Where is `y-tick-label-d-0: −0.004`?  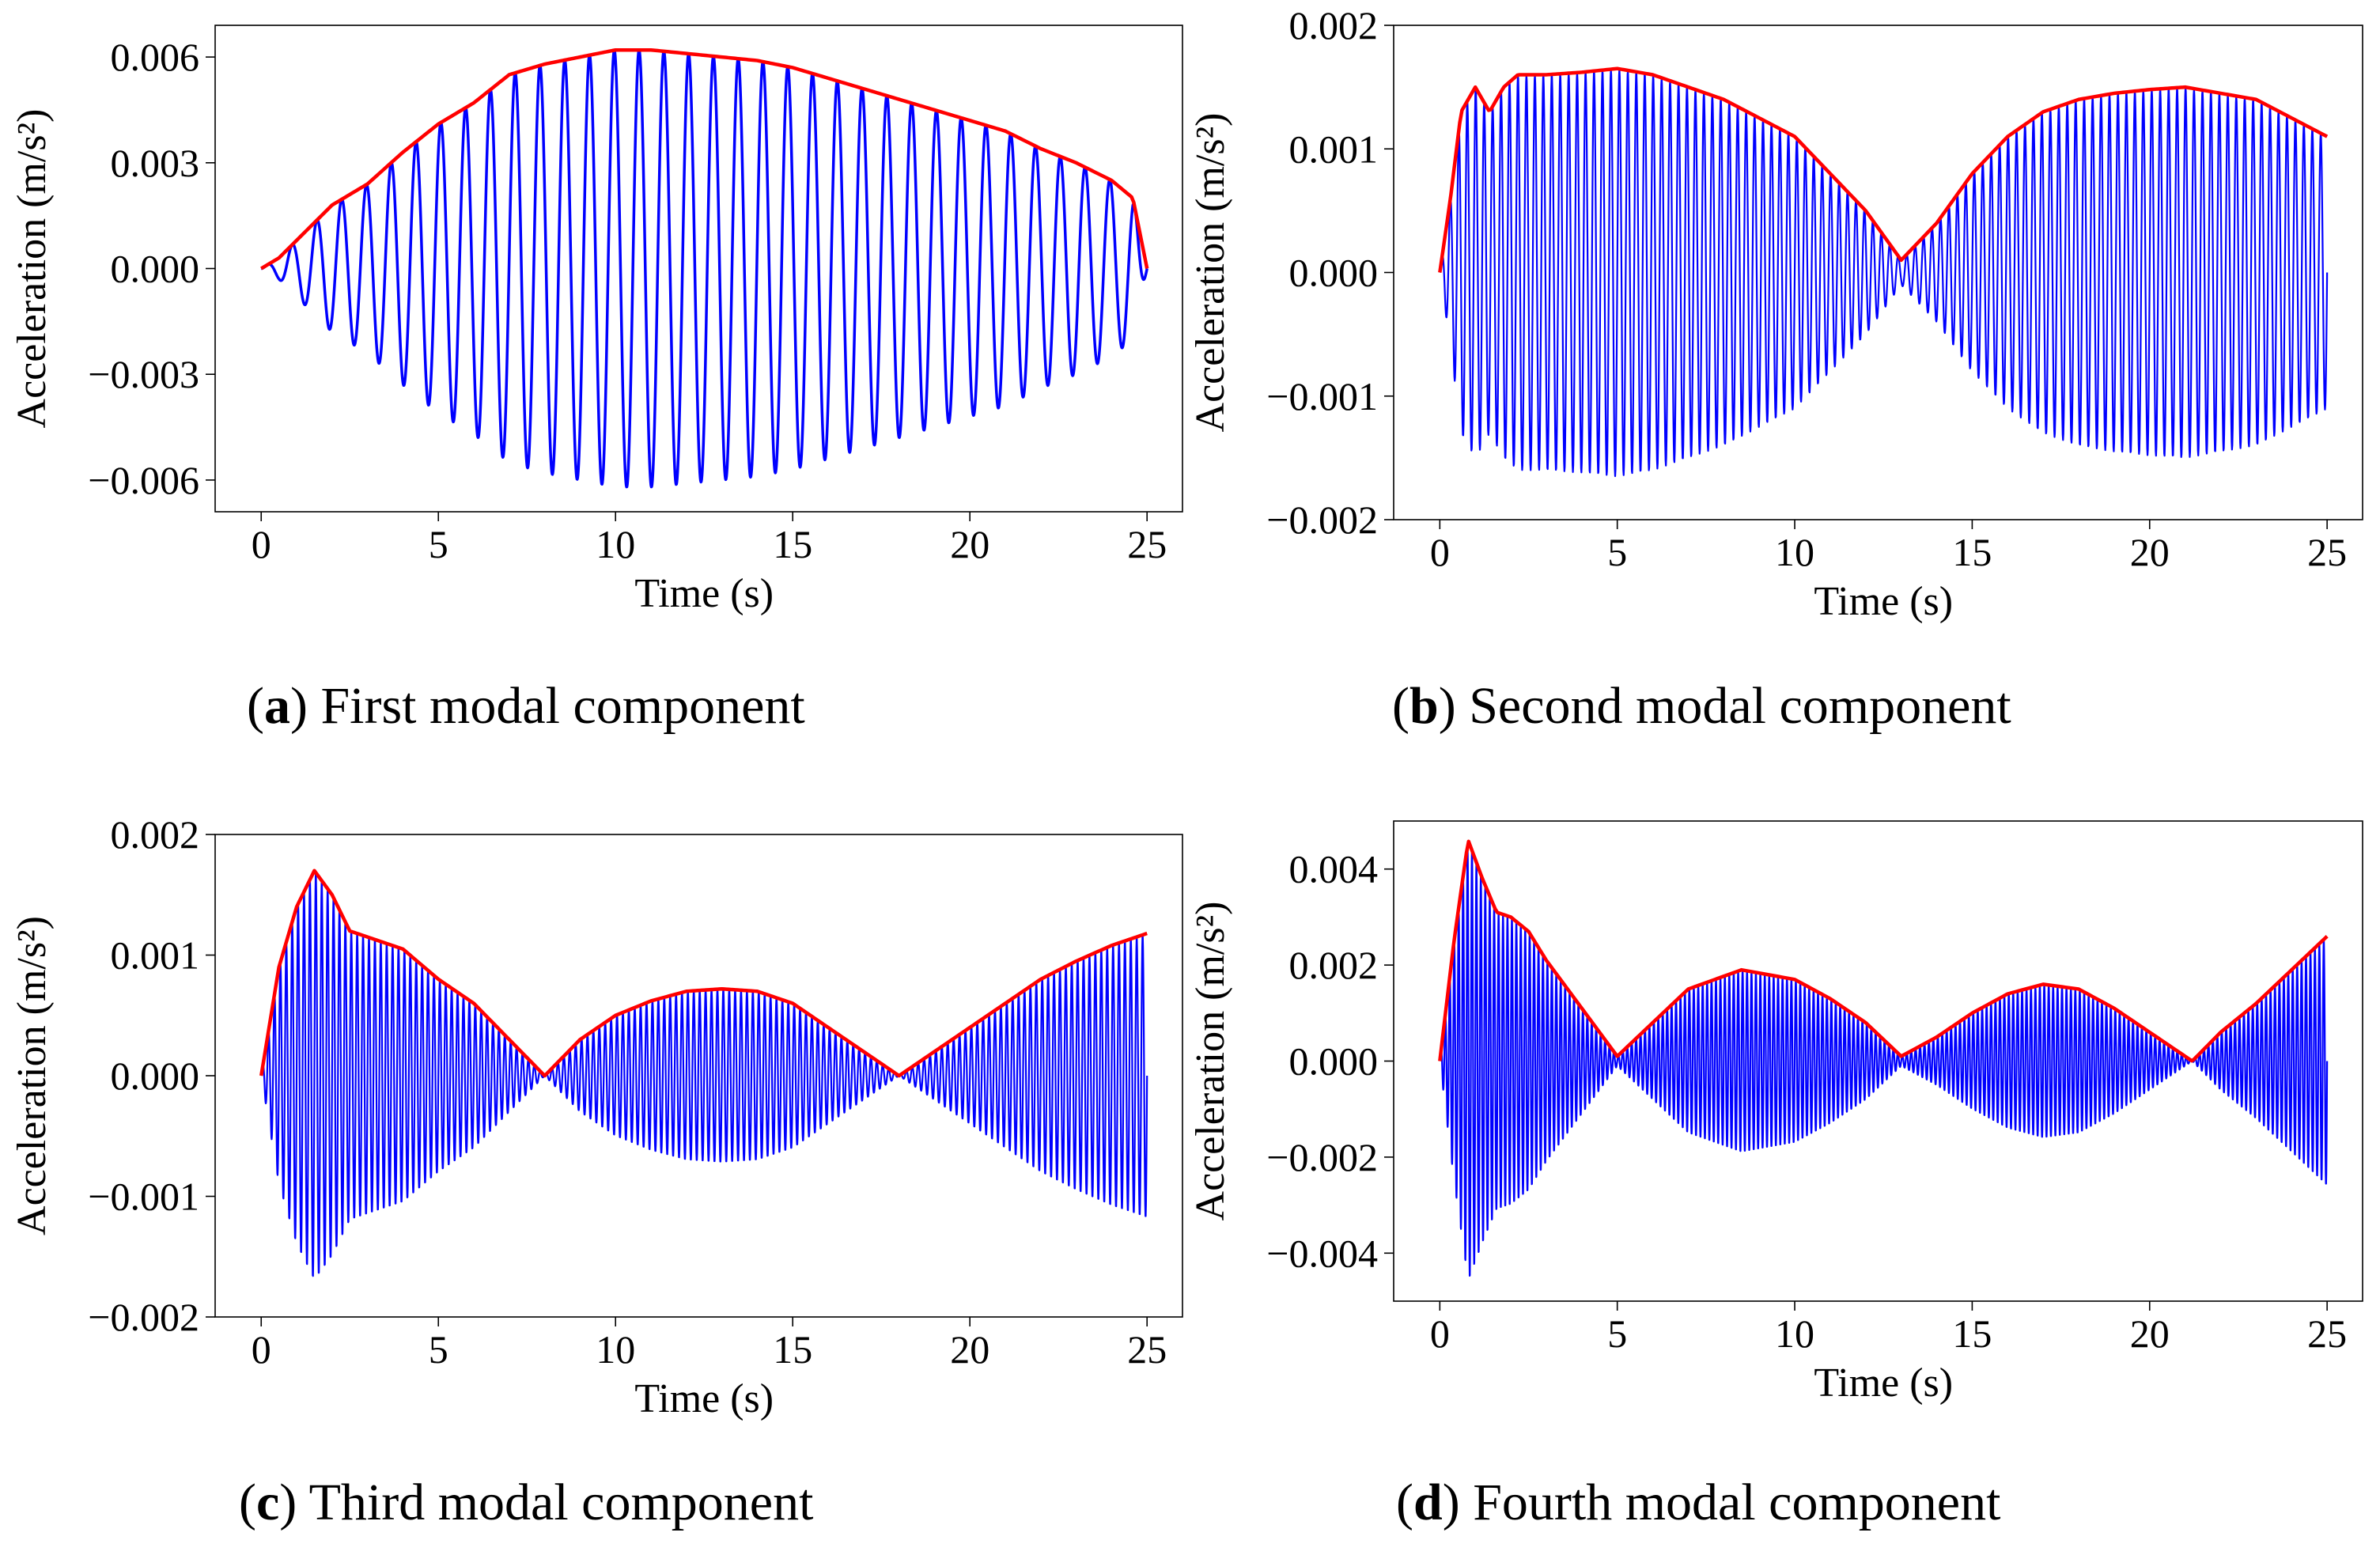
y-tick-label-d-0: −0.004 is located at coordinates (1322, 1253).